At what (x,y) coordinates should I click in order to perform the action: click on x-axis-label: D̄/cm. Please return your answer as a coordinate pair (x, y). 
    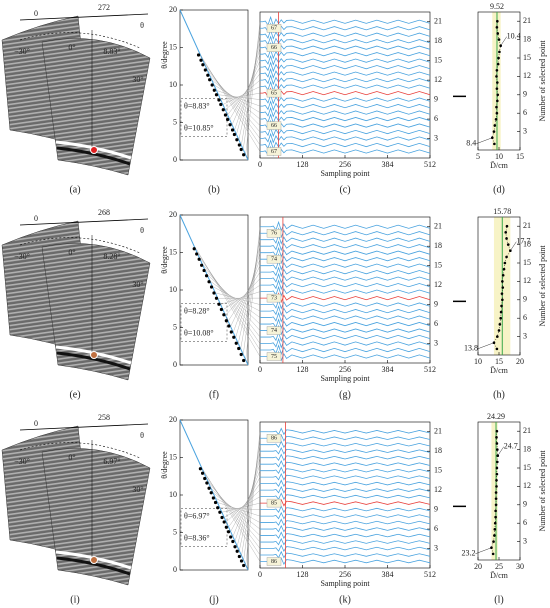
    Looking at the image, I should click on (499, 370).